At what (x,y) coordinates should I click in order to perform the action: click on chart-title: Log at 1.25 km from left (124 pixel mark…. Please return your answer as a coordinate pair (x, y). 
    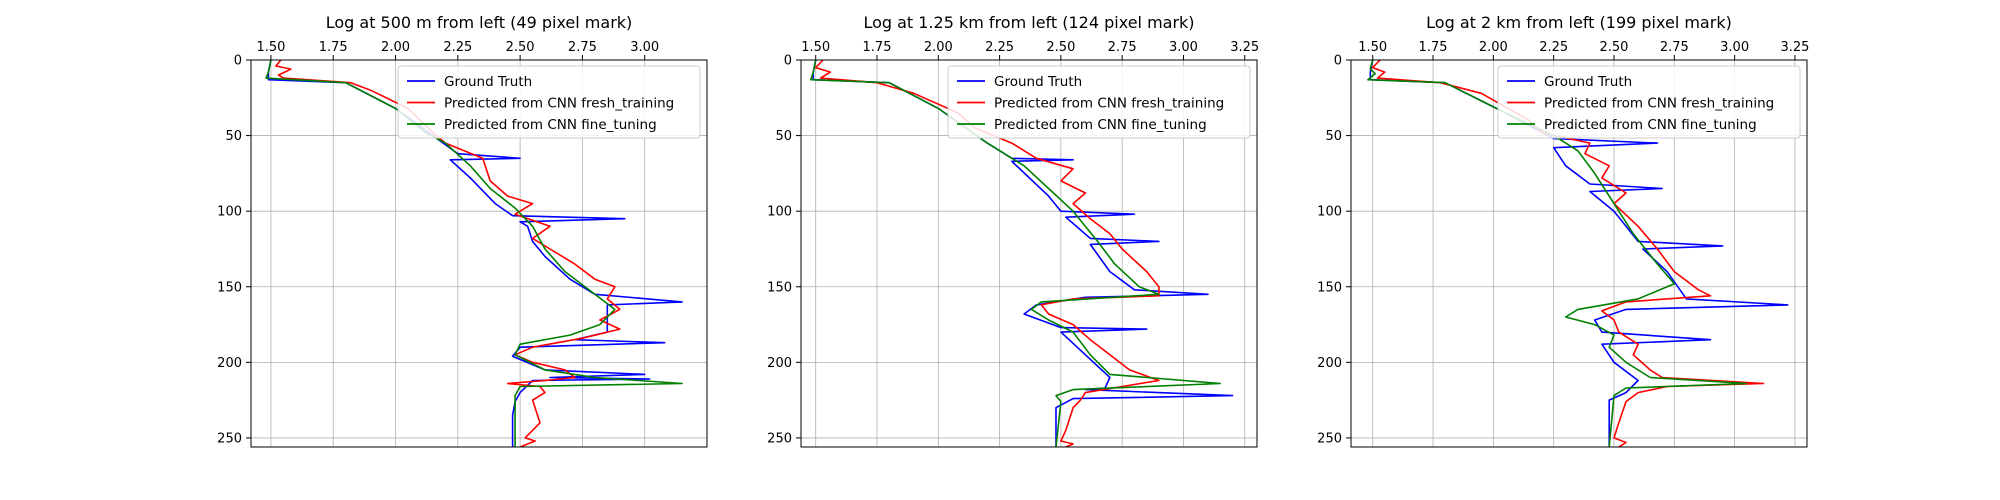
    Looking at the image, I should click on (1028, 22).